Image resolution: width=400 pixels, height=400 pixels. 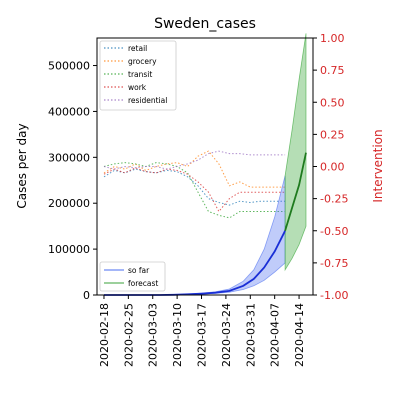 I want to click on x-tick-label: 2020-03-24, so click(x=226, y=335).